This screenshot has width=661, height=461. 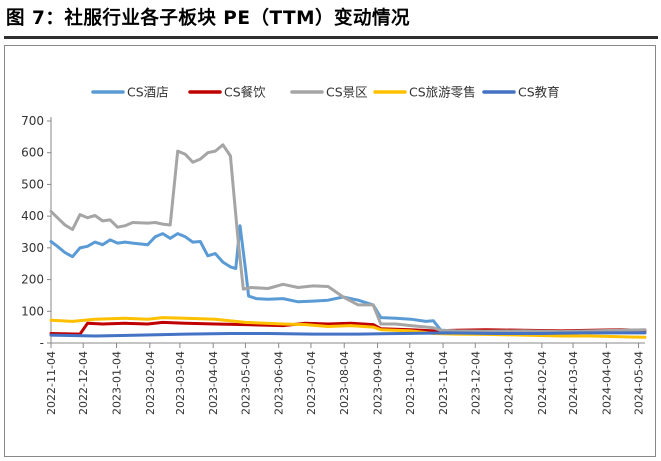 I want to click on x-tick-label: 2023-12-04, so click(x=475, y=383).